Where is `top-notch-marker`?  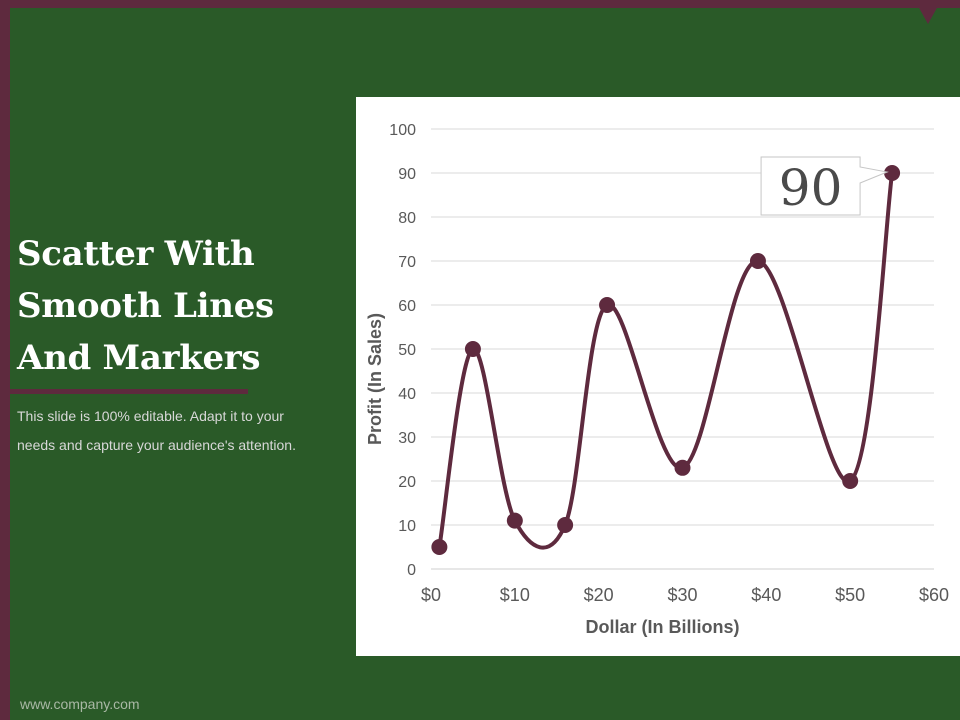 top-notch-marker is located at coordinates (928, 15).